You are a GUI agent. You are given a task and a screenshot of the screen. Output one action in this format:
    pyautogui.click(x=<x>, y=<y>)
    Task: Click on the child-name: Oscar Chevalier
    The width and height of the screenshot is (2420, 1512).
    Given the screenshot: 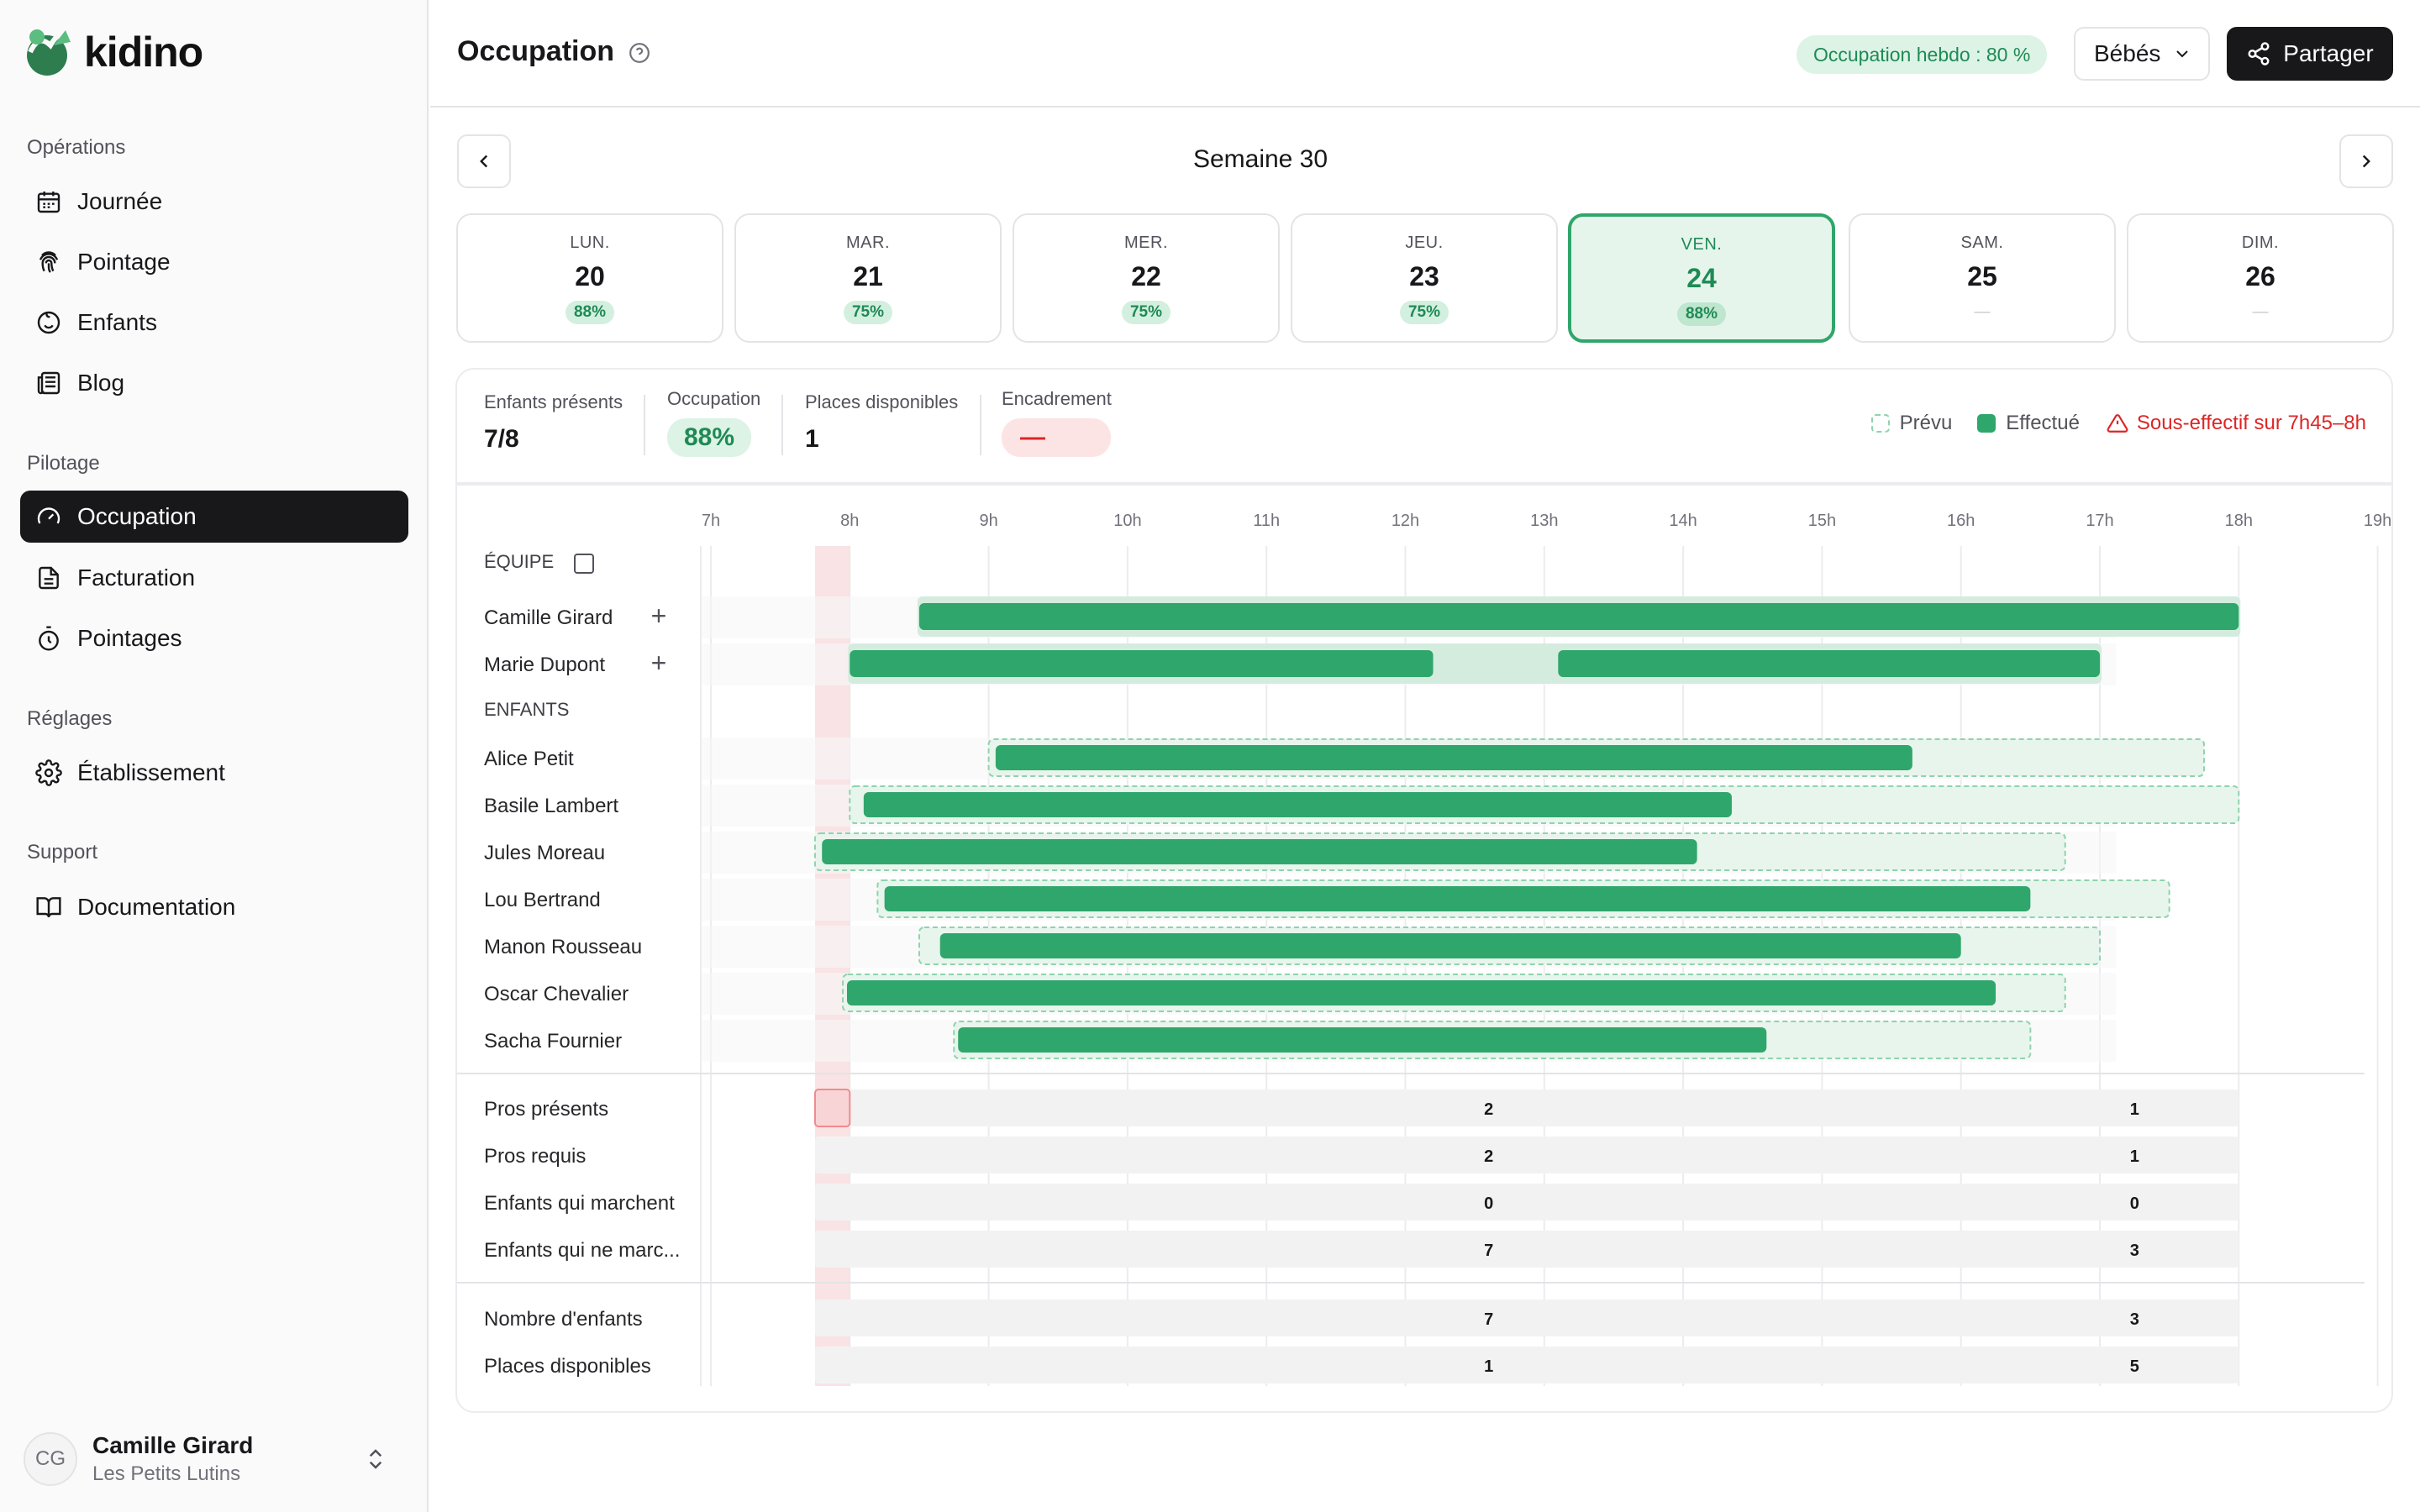 What is the action you would take?
    pyautogui.click(x=556, y=994)
    